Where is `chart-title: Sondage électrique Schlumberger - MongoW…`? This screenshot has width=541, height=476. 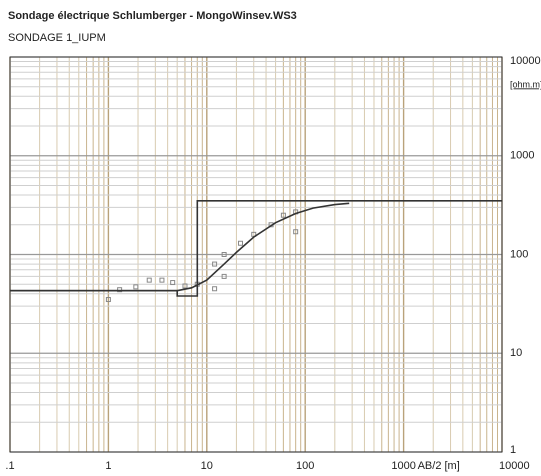
chart-title: Sondage électrique Schlumberger - MongoW… is located at coordinates (152, 16).